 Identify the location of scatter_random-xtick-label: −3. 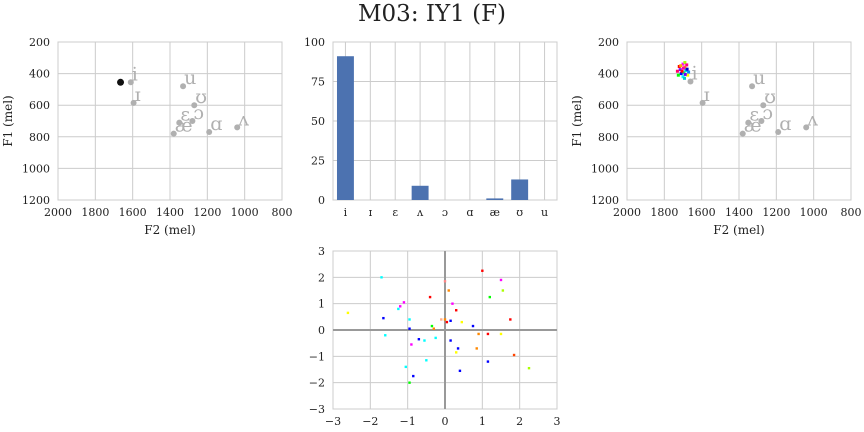
(333, 421).